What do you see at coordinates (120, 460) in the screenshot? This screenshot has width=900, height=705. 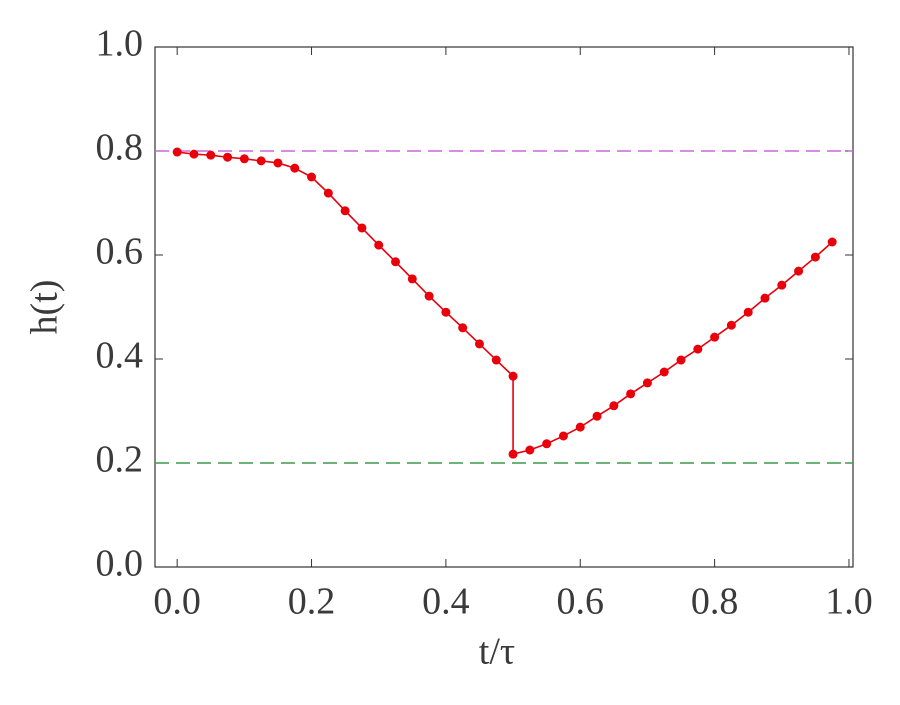 I see `y-tick-label: 0.2` at bounding box center [120, 460].